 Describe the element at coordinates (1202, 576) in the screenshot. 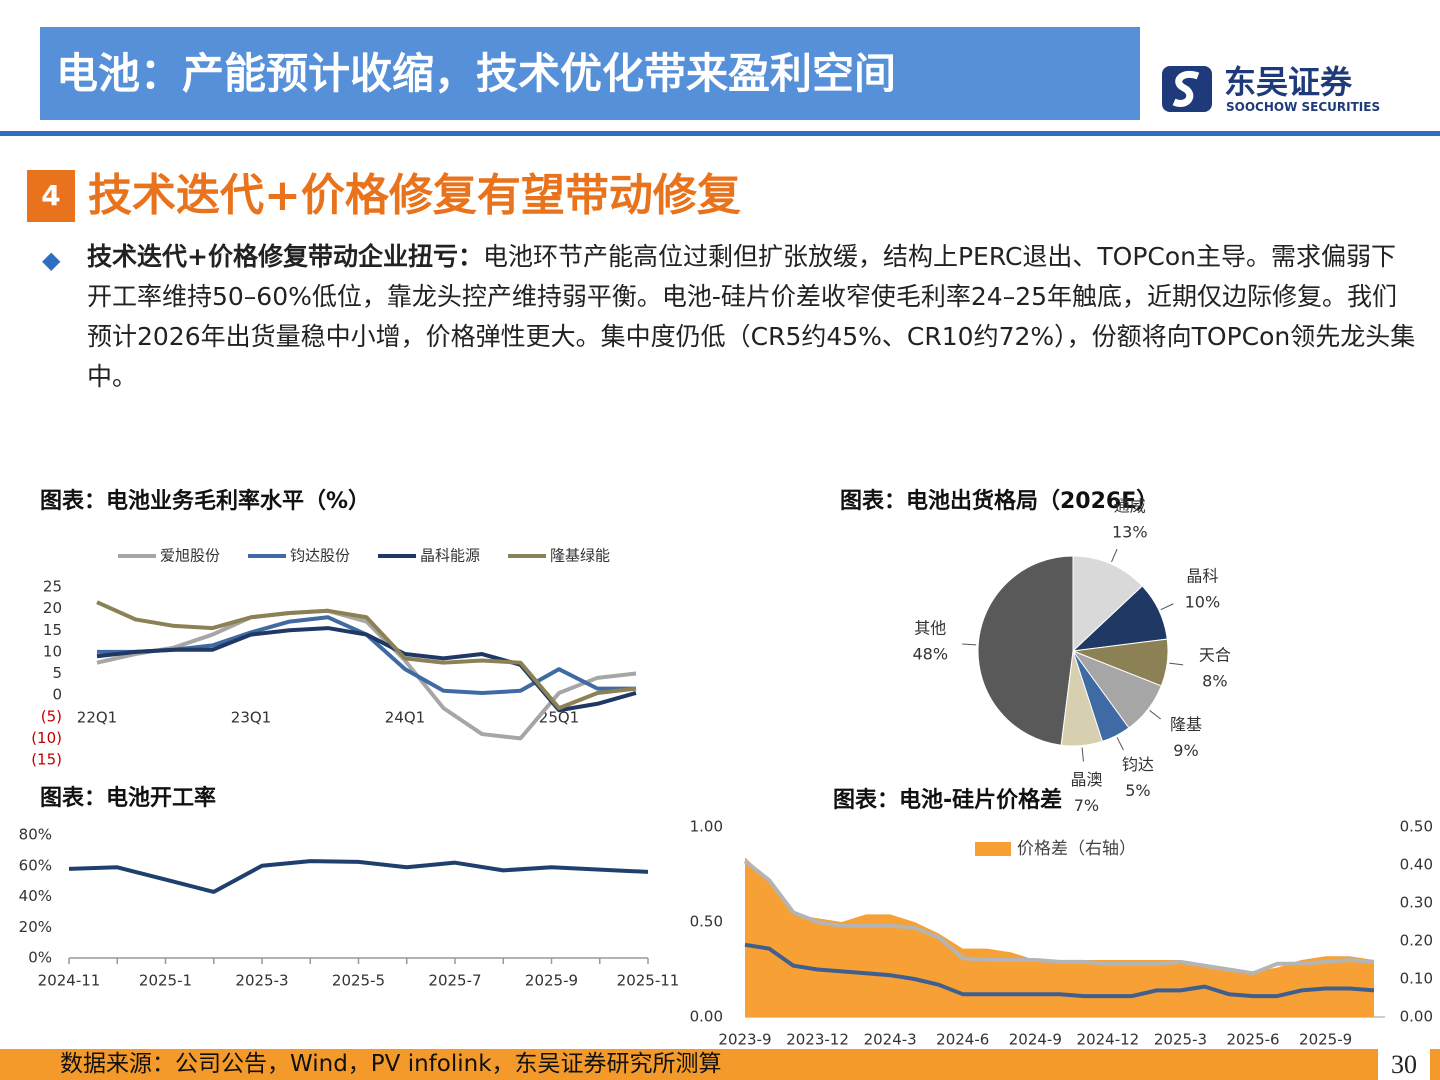

I see `pie-label: 晶科` at that location.